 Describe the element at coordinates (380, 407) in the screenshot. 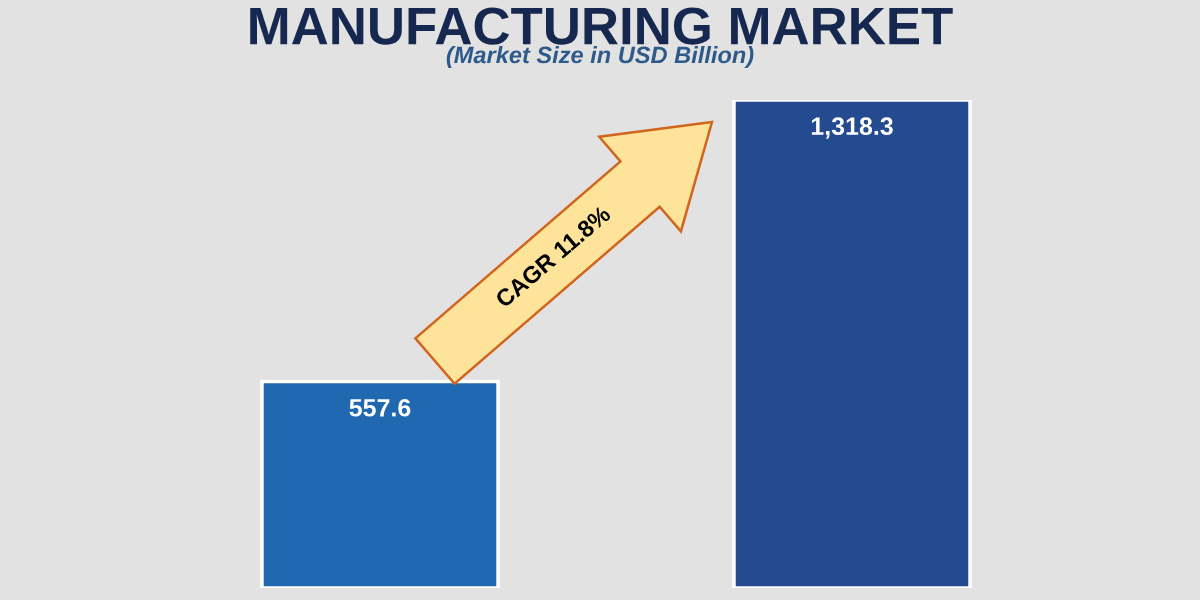

I see `data-label: 557.6` at that location.